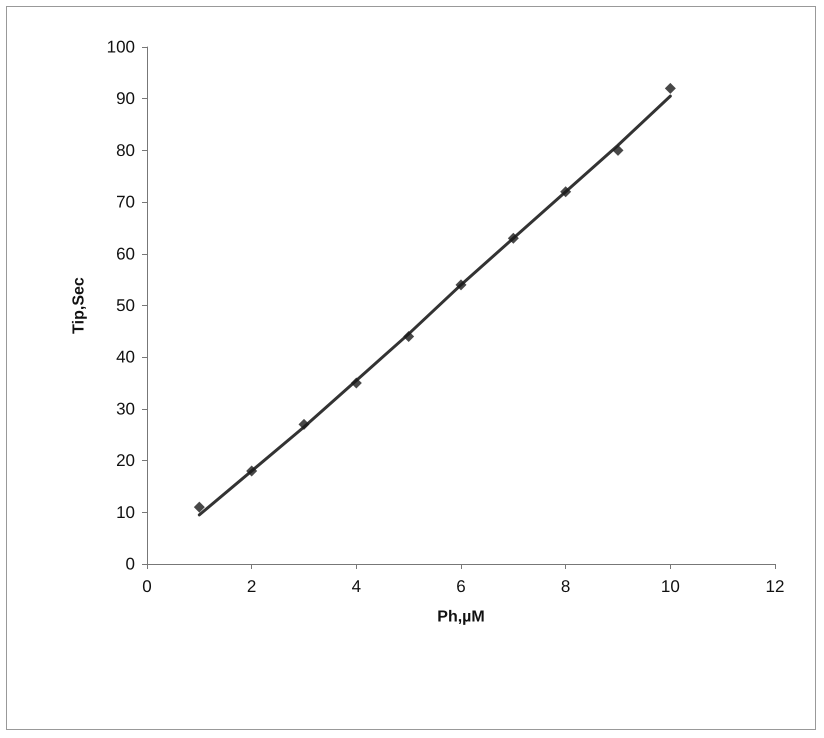  What do you see at coordinates (125, 408) in the screenshot?
I see `y-tick-label: 30` at bounding box center [125, 408].